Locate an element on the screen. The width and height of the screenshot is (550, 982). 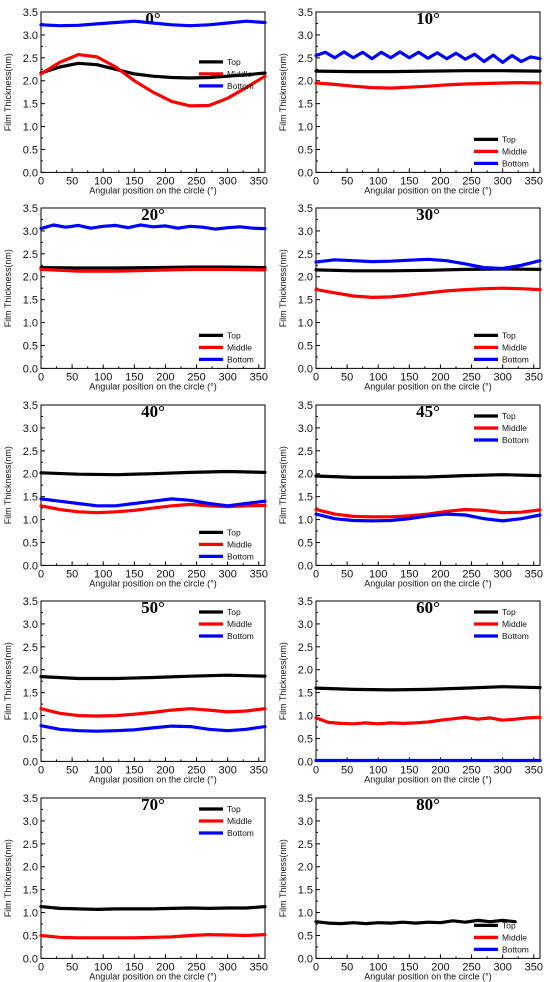
x-tick-label: 200 is located at coordinates (165, 378).